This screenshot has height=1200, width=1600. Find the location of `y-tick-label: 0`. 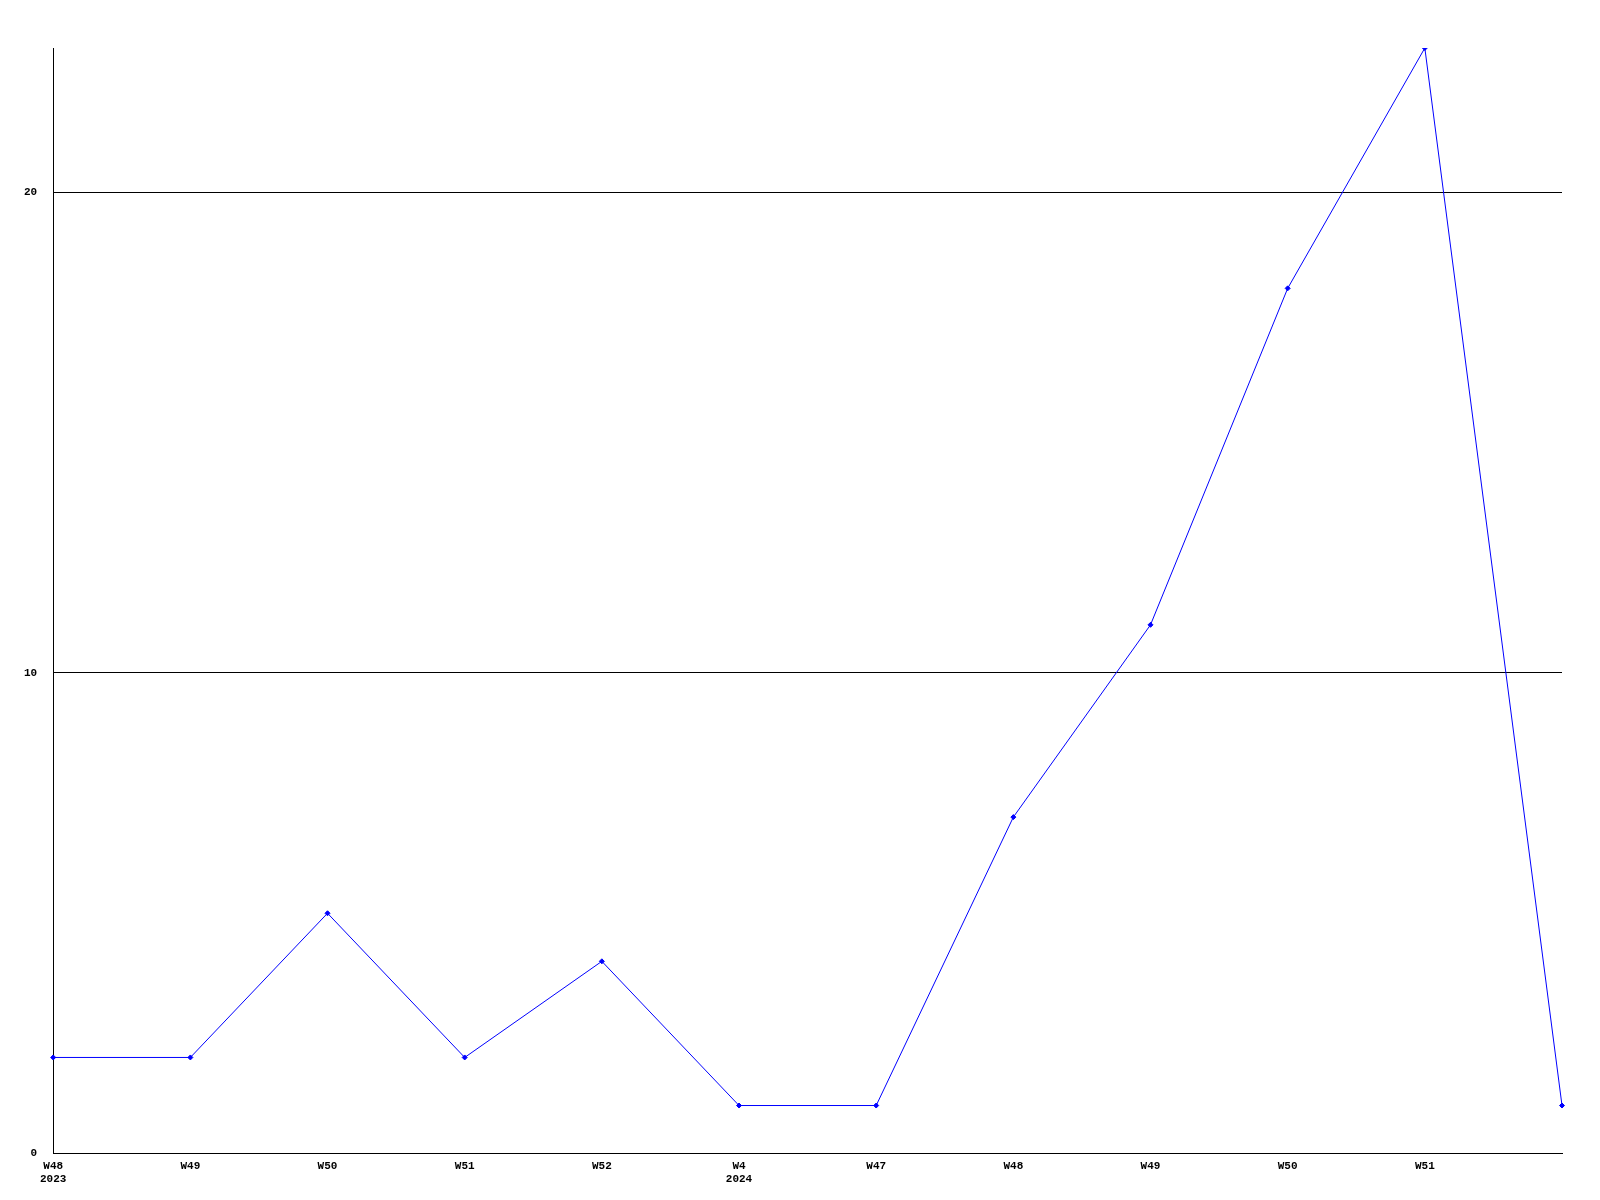

y-tick-label: 0 is located at coordinates (34, 1153).